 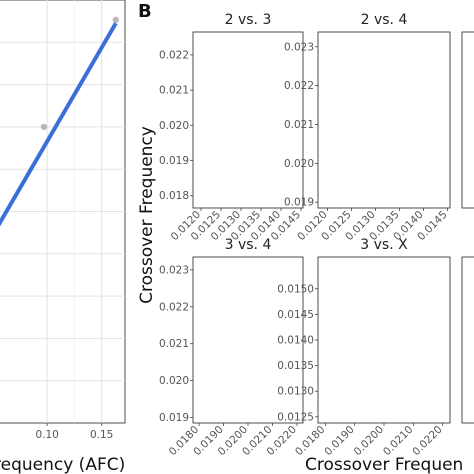 I want to click on y-tick-label: 0.0135, so click(x=295, y=366).